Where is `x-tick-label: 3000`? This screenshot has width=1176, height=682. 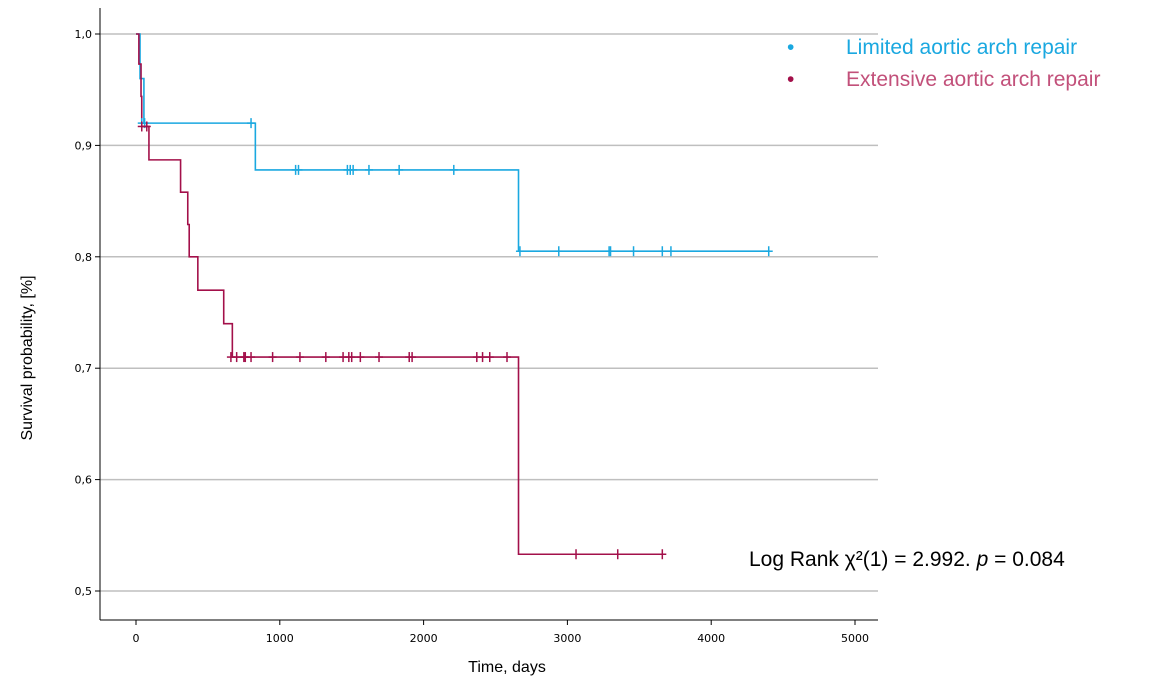
x-tick-label: 3000 is located at coordinates (567, 638).